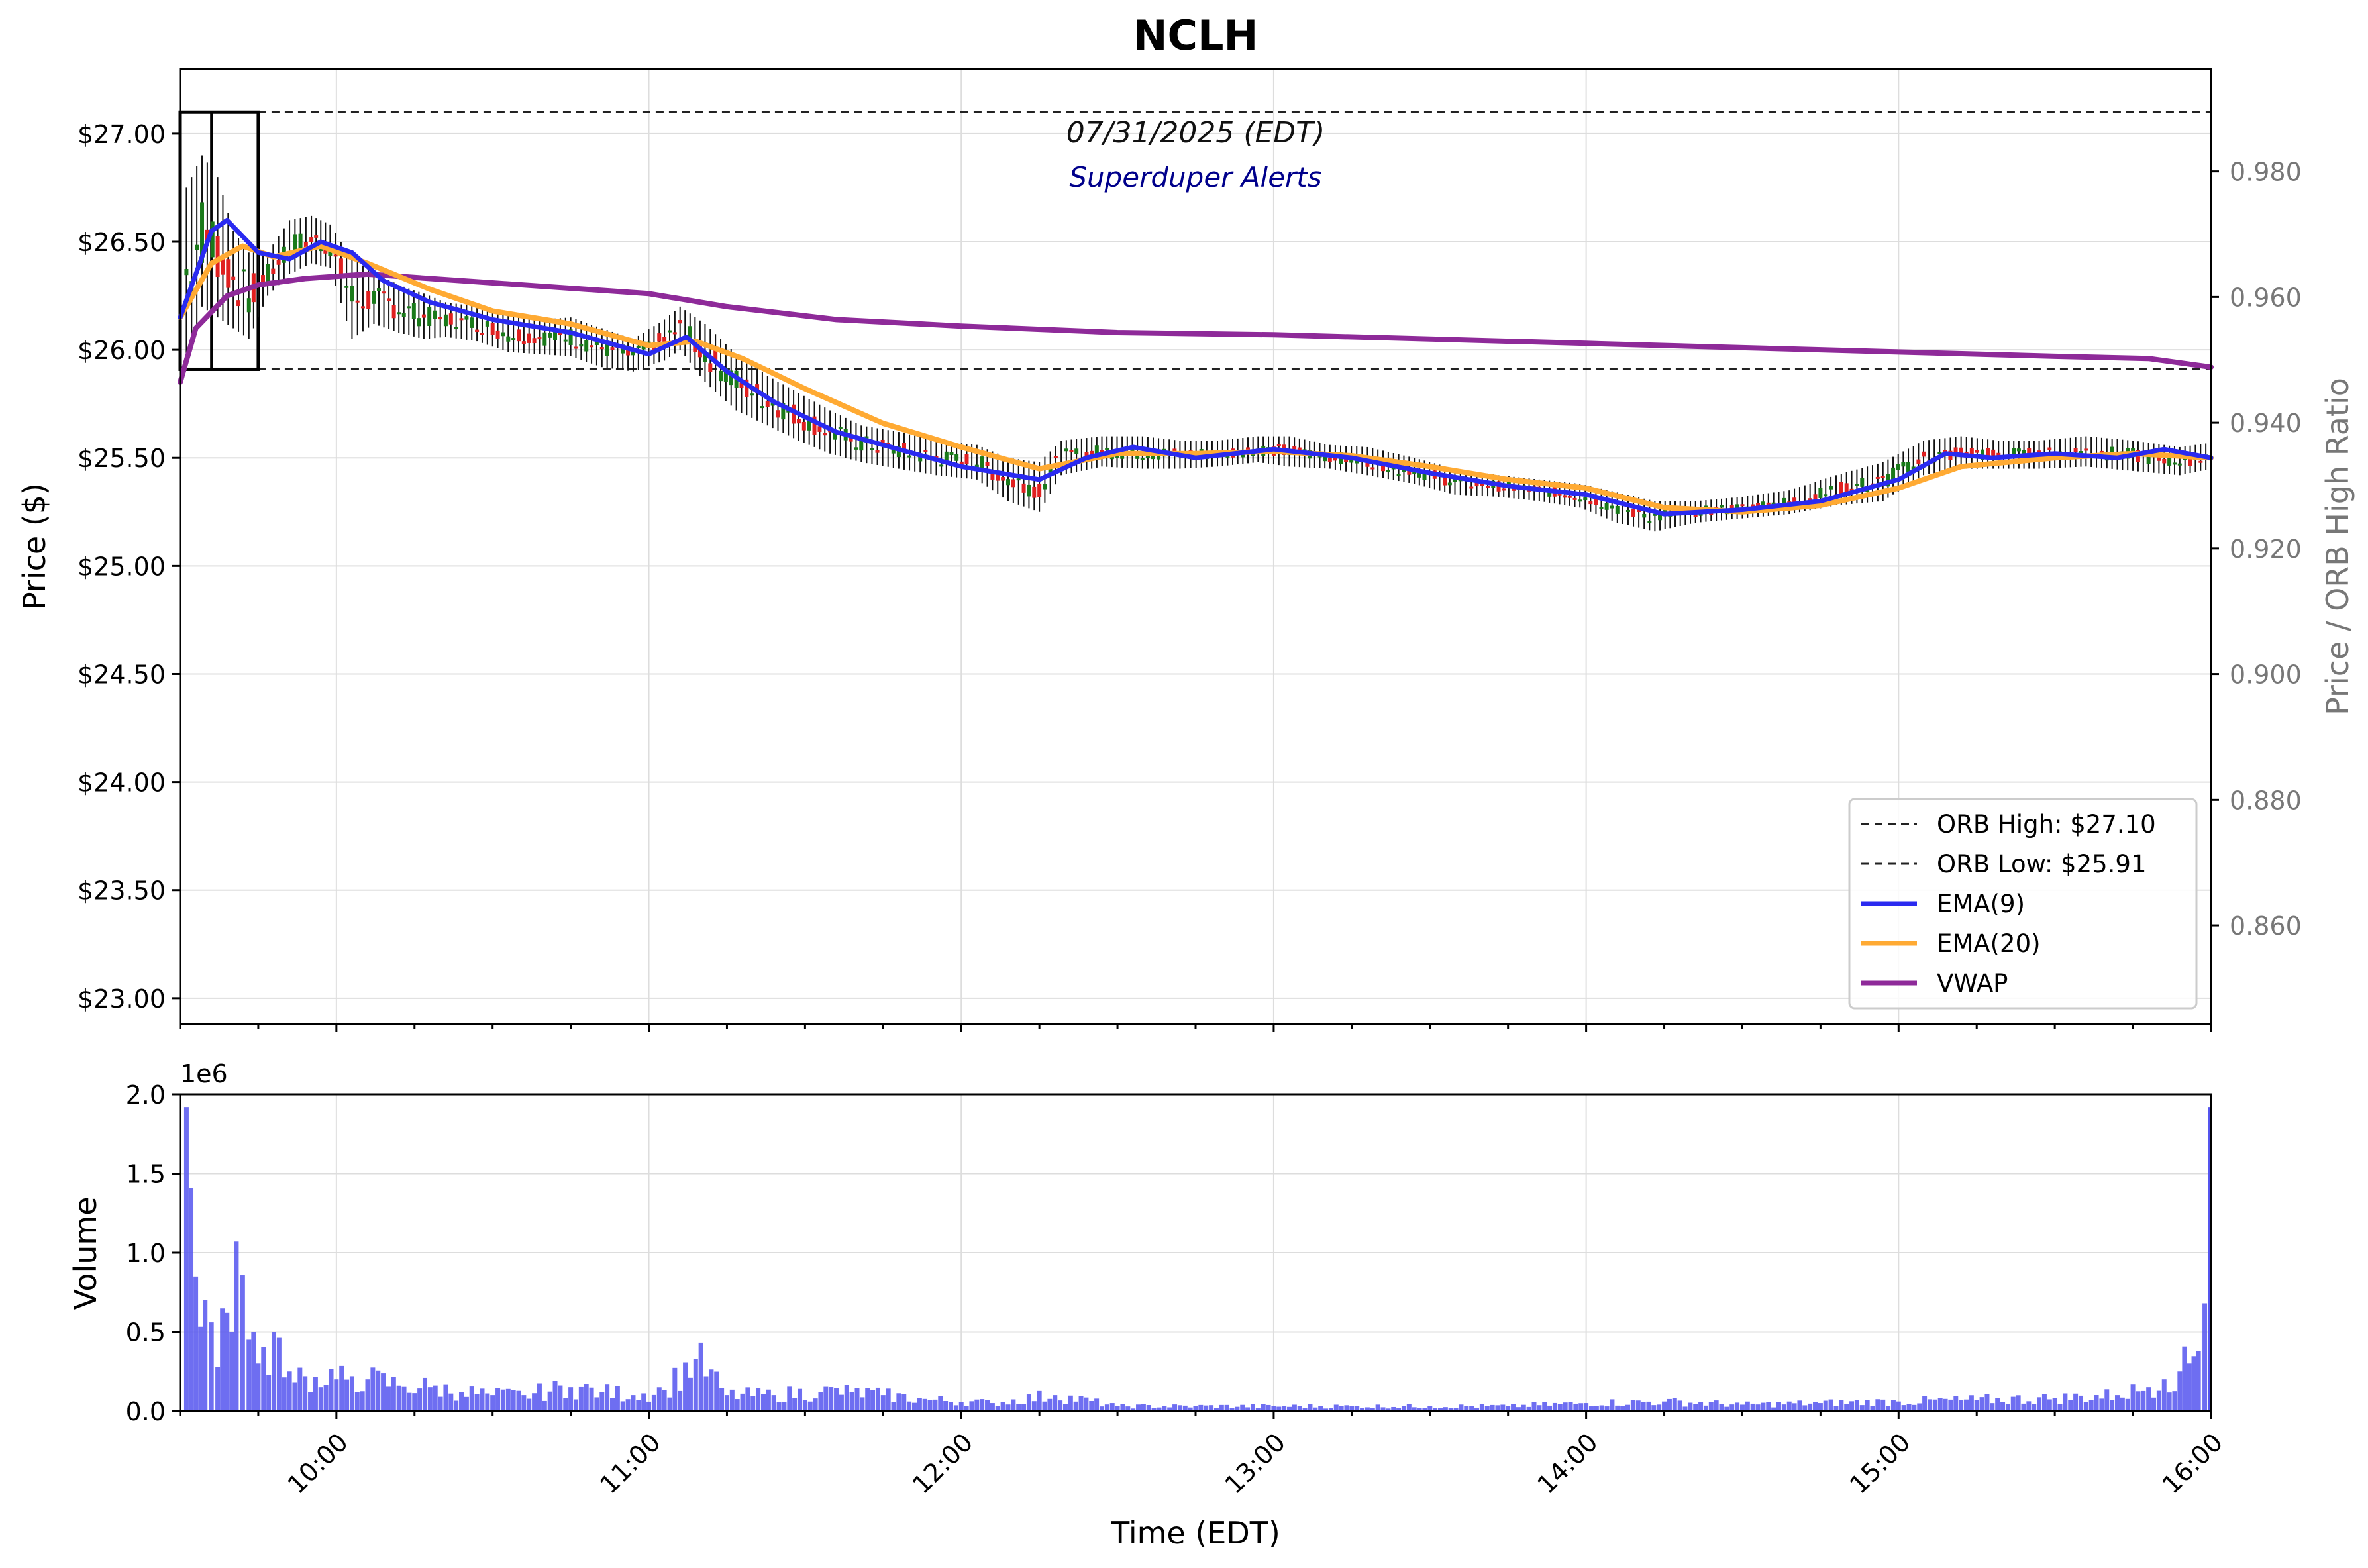  I want to click on ratio-ytick-label: 0.980, so click(2266, 172).